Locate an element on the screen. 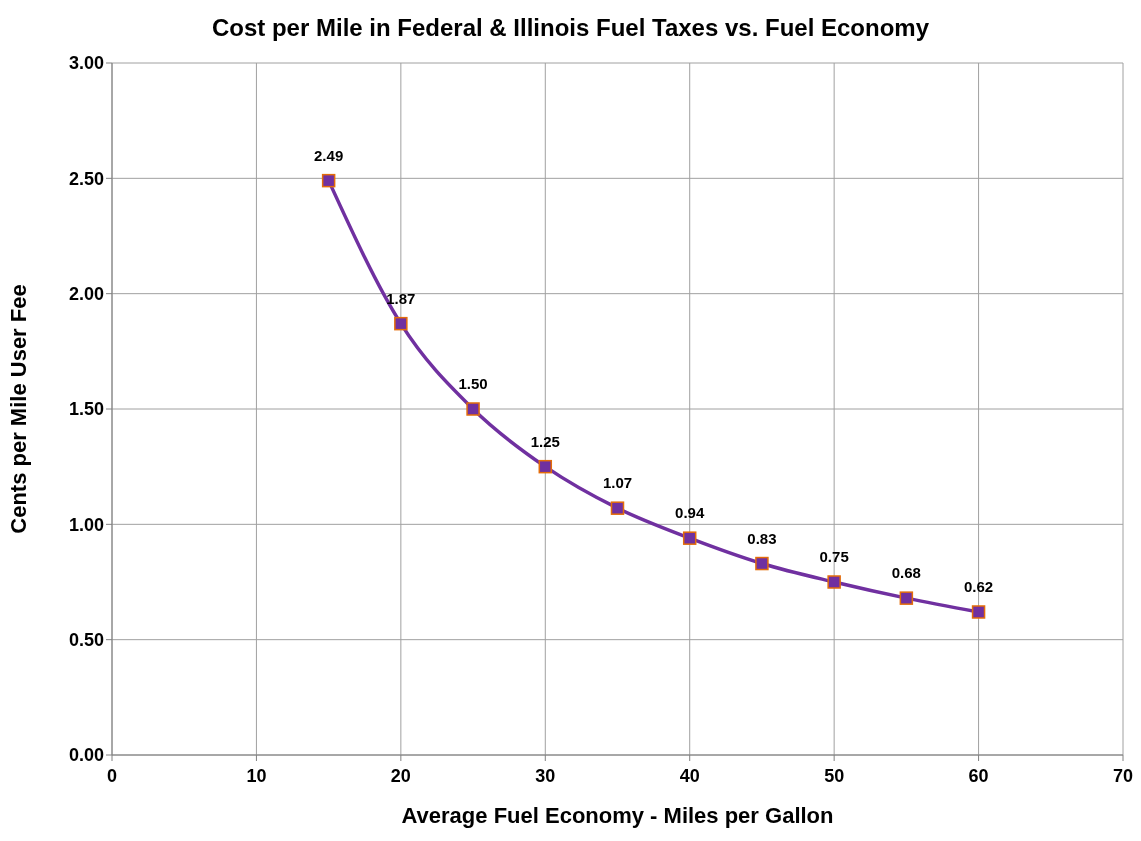  y-tick-label: 0.00 is located at coordinates (86, 755).